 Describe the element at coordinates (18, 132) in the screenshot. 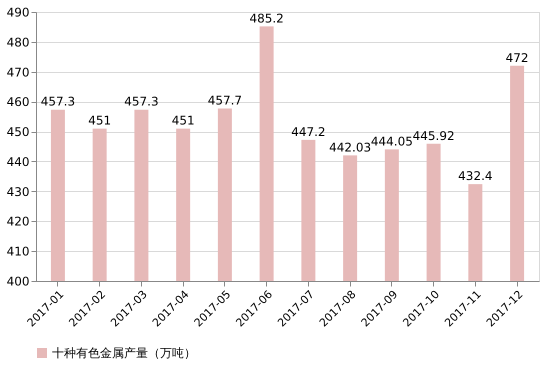

I see `y-tick-label: 450` at that location.